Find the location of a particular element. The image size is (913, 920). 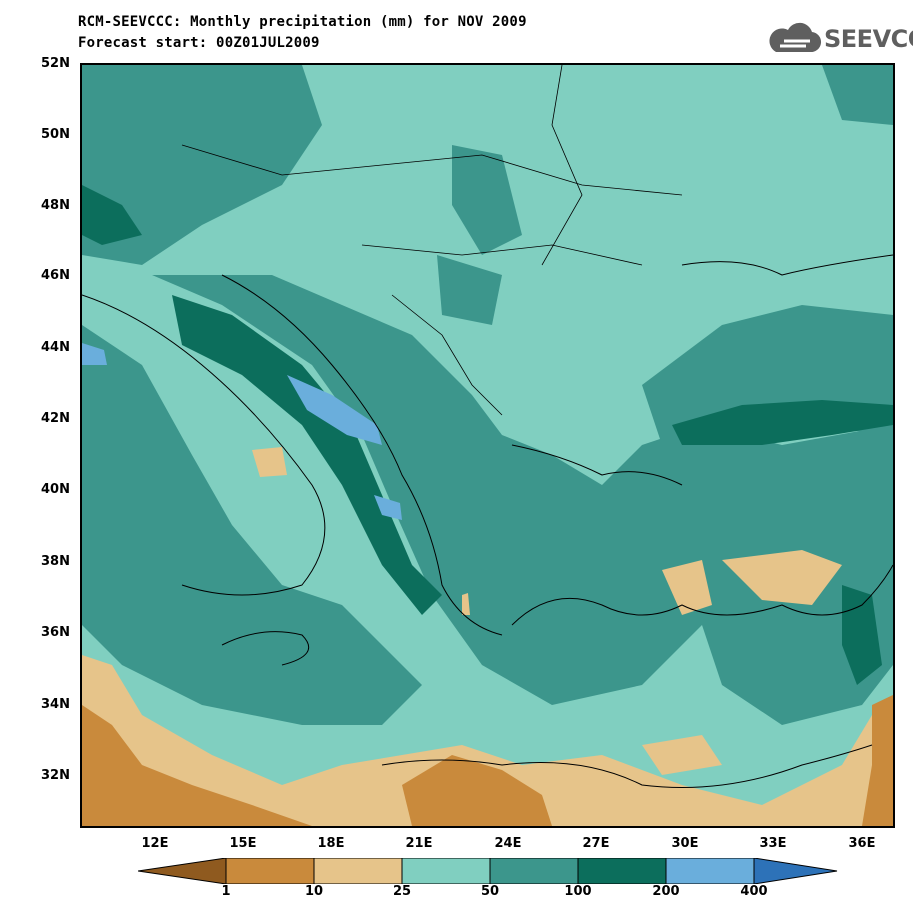

lat-label: 34N is located at coordinates (55, 704).